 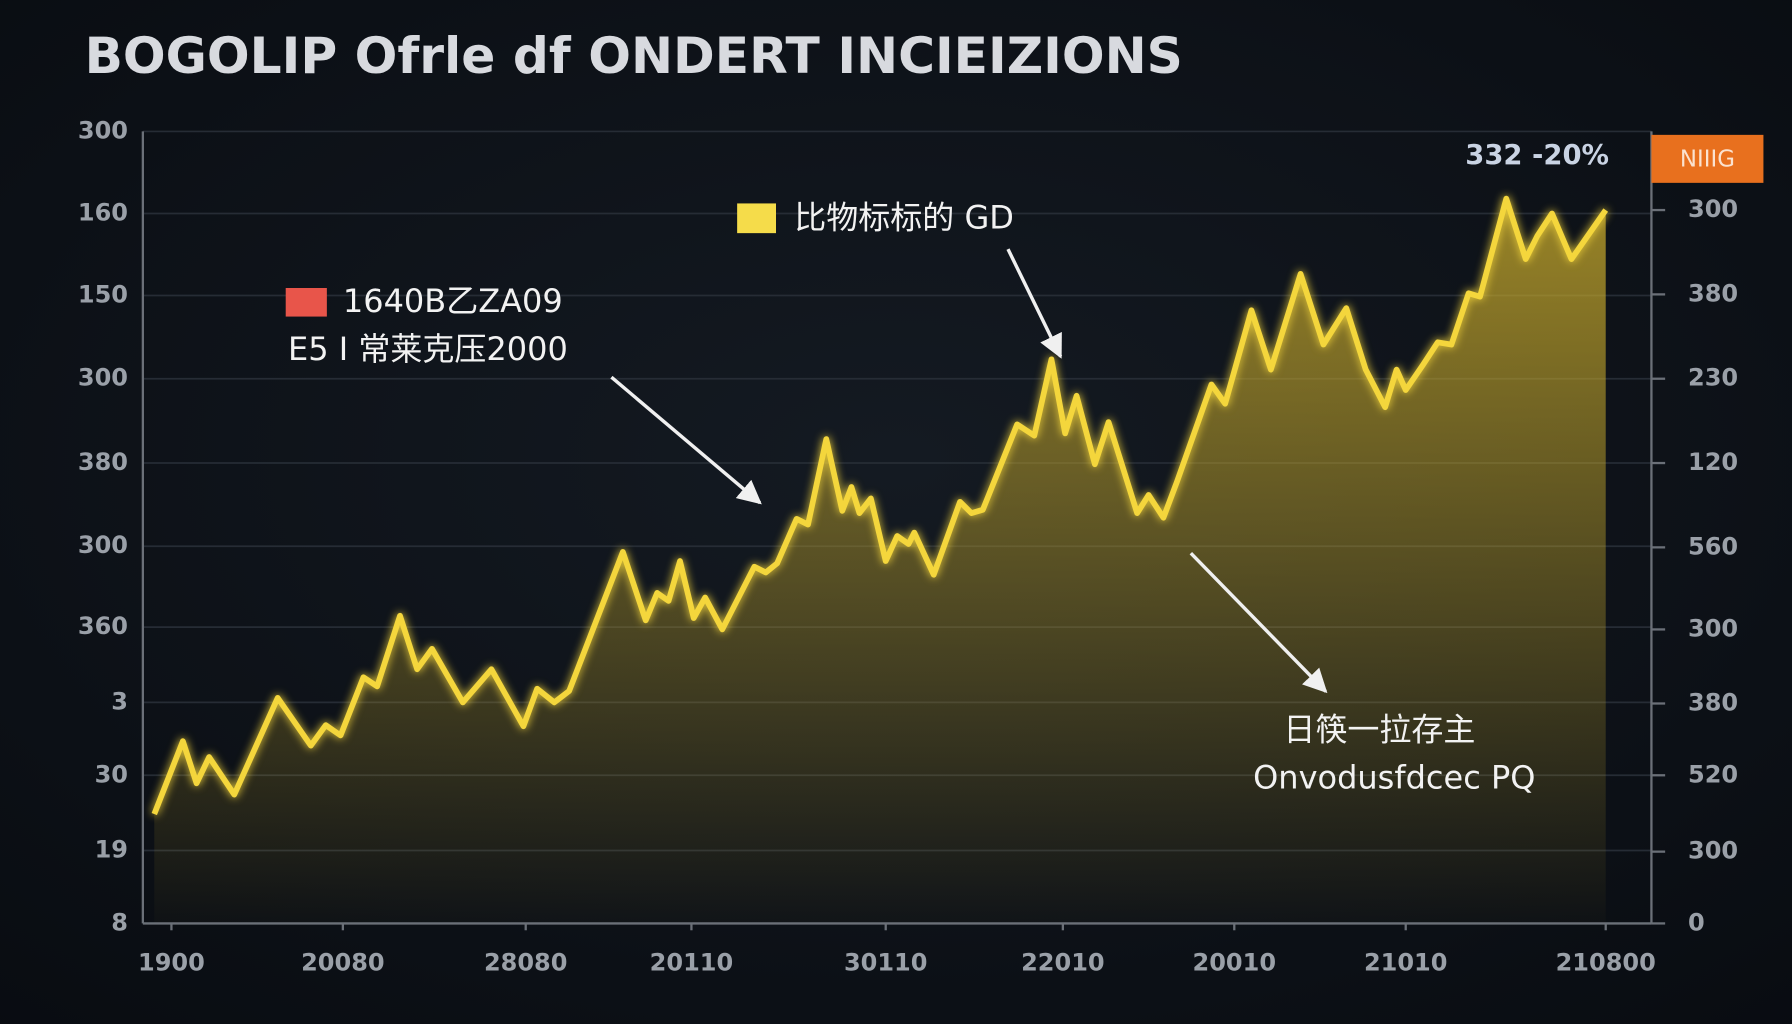 What do you see at coordinates (1379, 729) in the screenshot?
I see `annotation: 日筷一拉存主` at bounding box center [1379, 729].